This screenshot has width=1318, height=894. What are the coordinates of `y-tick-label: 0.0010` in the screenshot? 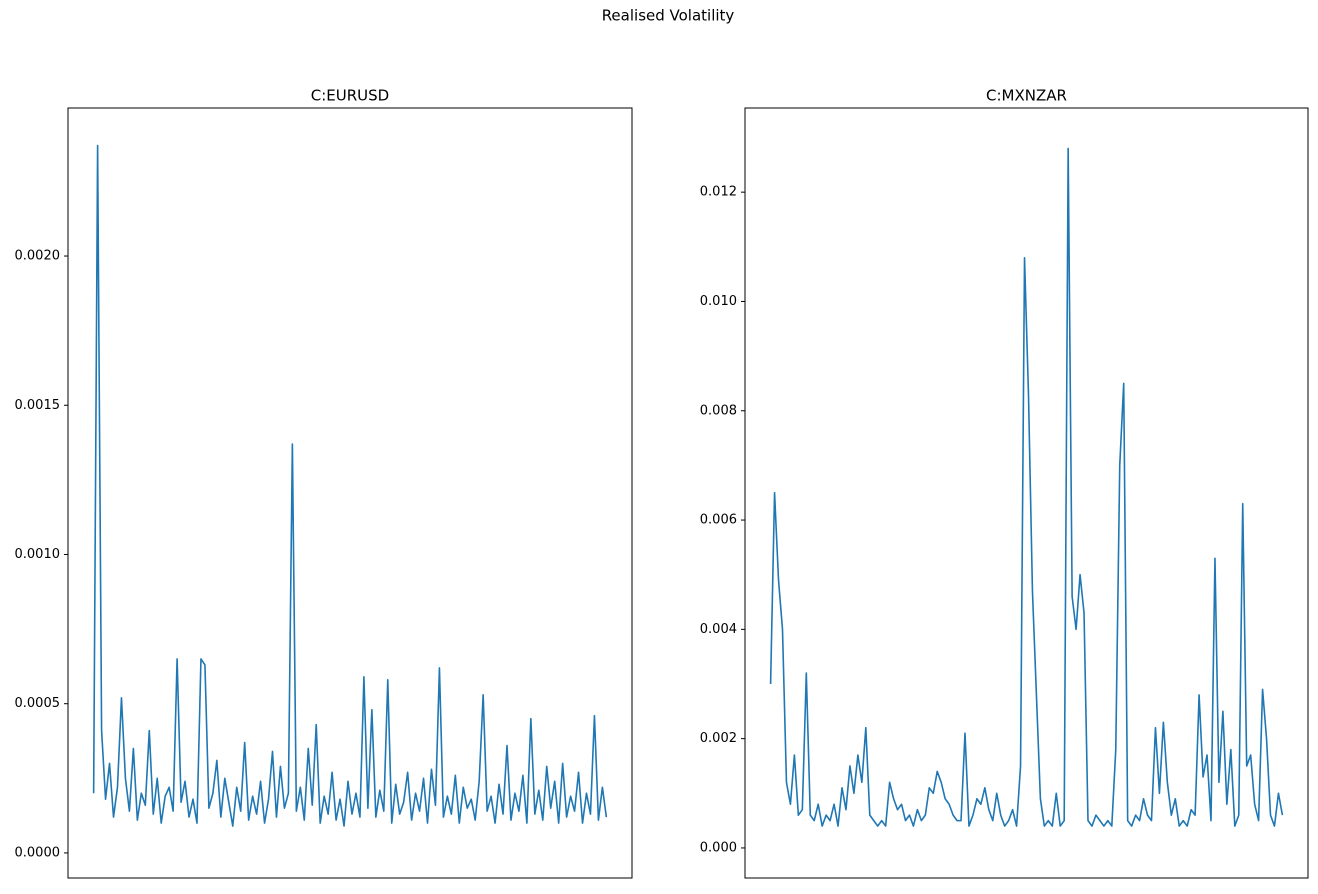 It's located at (38, 554).